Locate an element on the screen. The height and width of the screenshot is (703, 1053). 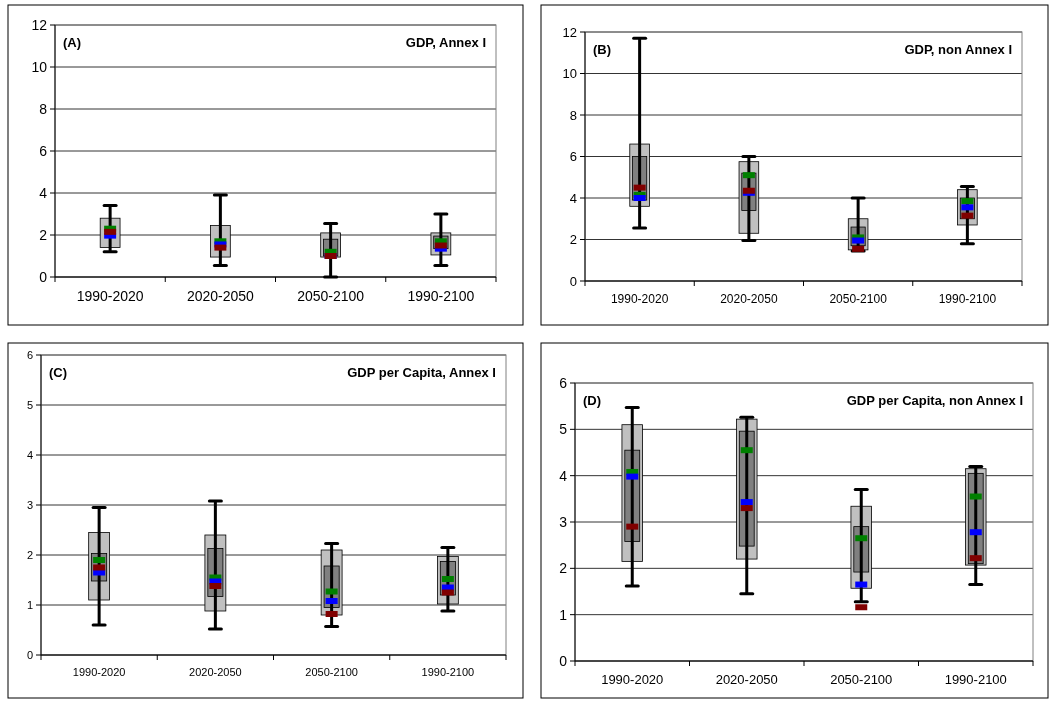
text: GDP per Capita, non Annex I is located at coordinates (934, 400).